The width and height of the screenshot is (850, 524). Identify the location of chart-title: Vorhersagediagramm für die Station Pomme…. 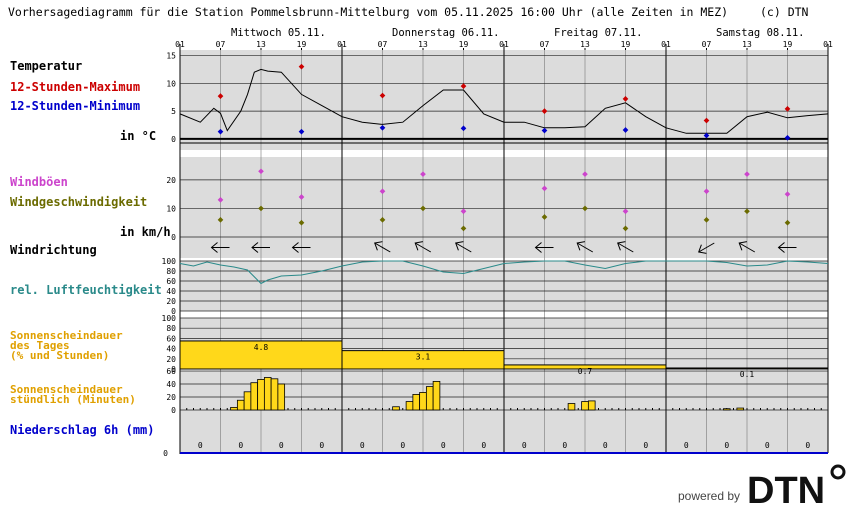
(368, 12).